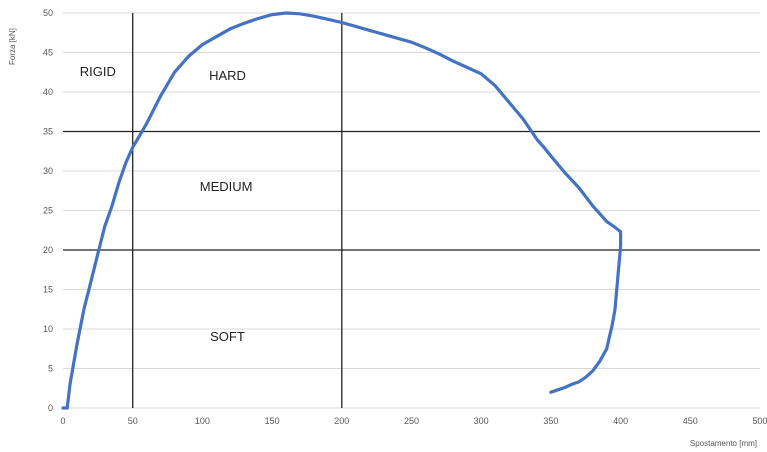  Describe the element at coordinates (50, 369) in the screenshot. I see `y-tick-label: 5` at that location.